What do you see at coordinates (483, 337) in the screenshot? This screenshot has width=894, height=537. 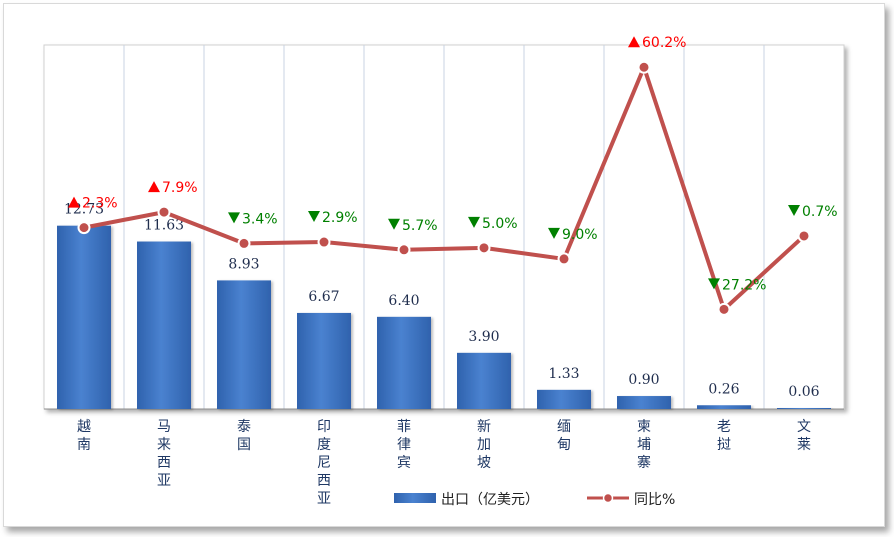 I see `bar-value-label: 3.90` at bounding box center [483, 337].